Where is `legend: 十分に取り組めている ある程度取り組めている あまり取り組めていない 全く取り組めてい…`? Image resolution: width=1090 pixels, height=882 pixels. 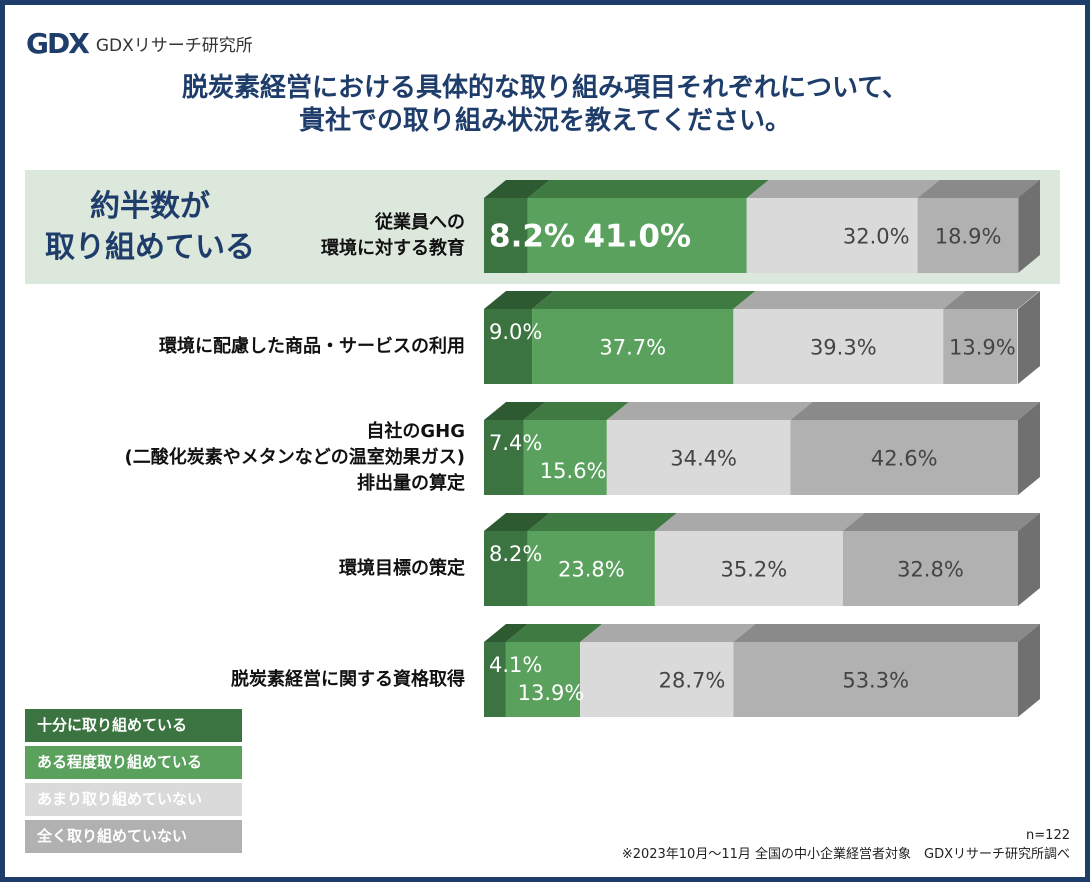 legend: 十分に取り組めている ある程度取り組めている あまり取り組めていない 全く取り組めてい… is located at coordinates (133, 783).